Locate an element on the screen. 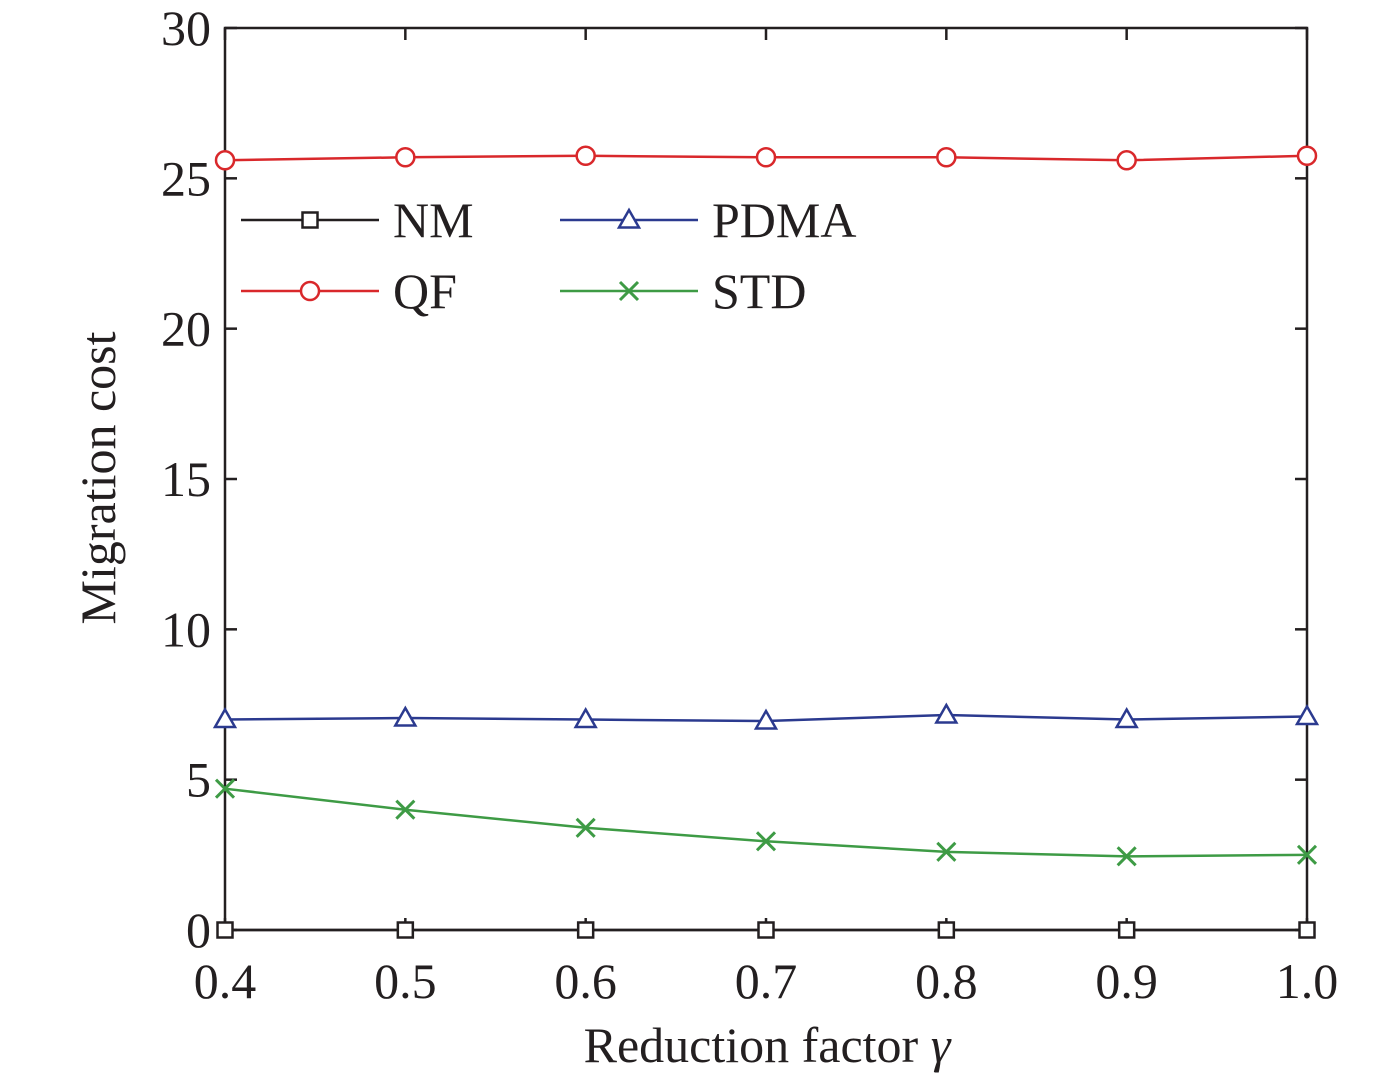  legend-label-qf: QF is located at coordinates (425, 291).